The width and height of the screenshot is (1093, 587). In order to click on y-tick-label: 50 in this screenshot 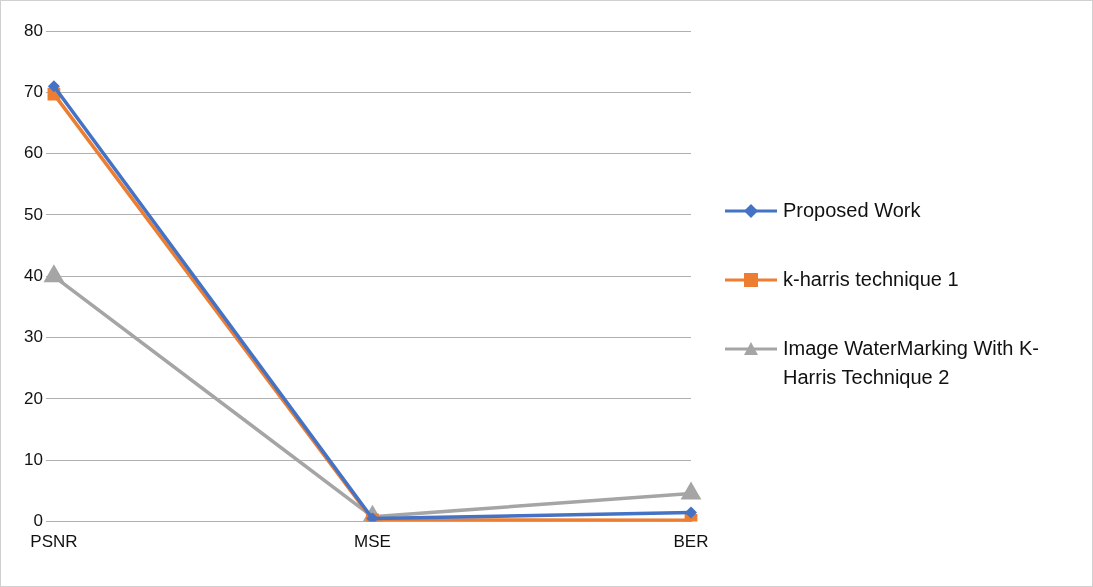, I will do `click(33, 214)`.